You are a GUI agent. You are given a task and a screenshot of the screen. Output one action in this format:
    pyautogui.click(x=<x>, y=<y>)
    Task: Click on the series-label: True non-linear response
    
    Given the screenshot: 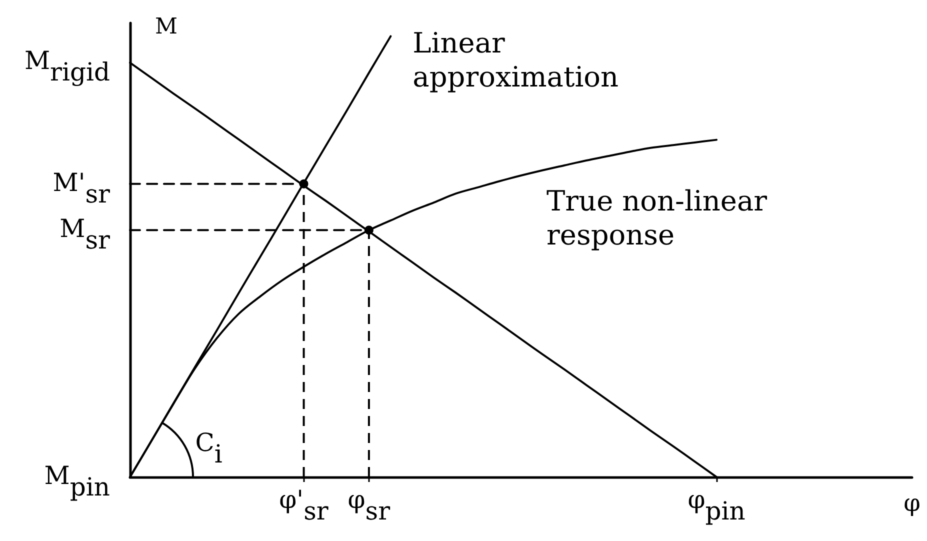 What is the action you would take?
    pyautogui.click(x=661, y=218)
    